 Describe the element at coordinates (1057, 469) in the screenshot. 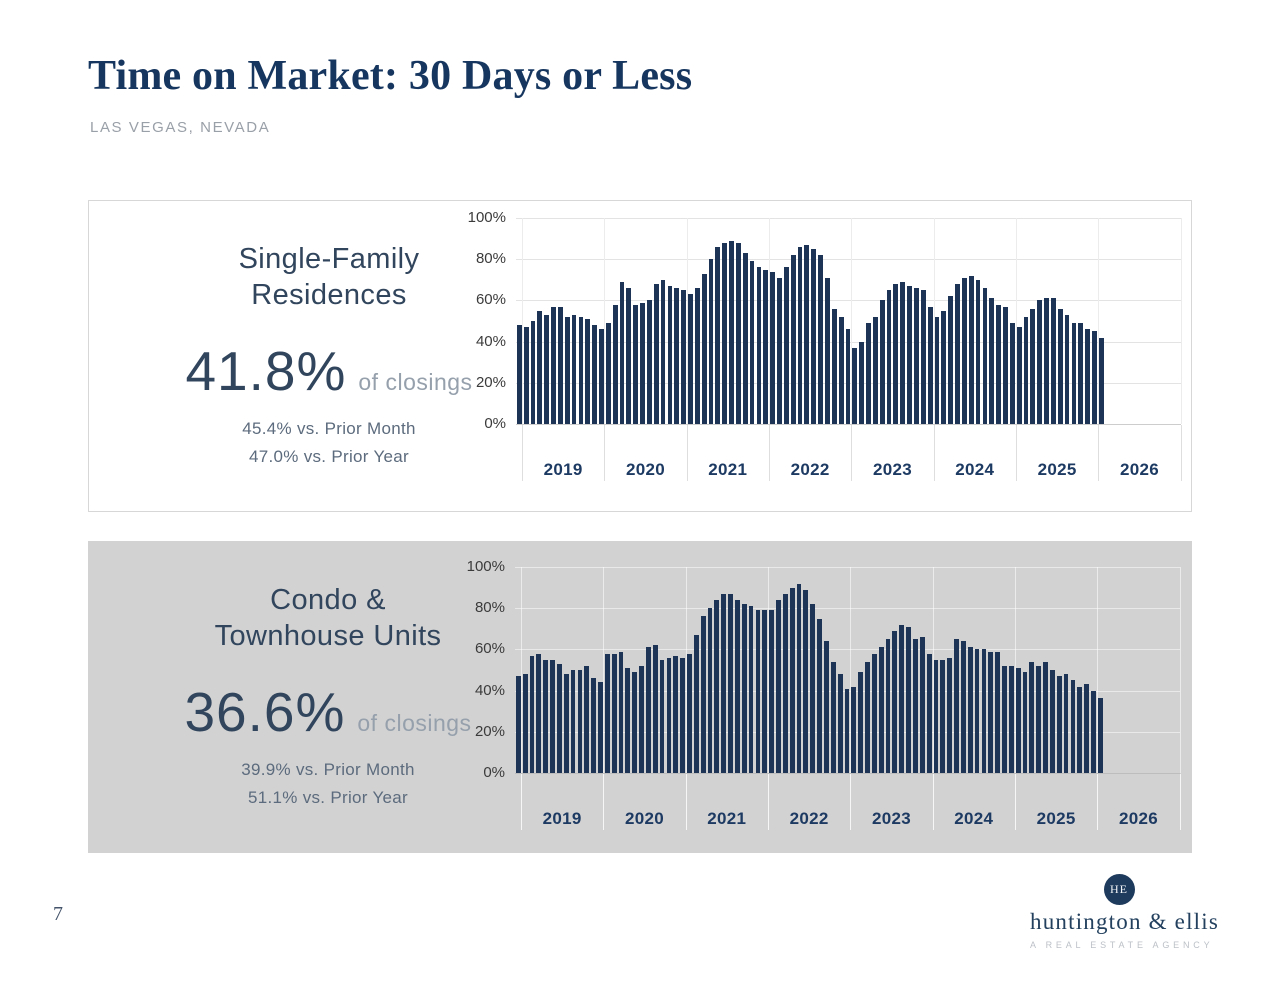

I see `x-axis-year-label: 2025` at that location.